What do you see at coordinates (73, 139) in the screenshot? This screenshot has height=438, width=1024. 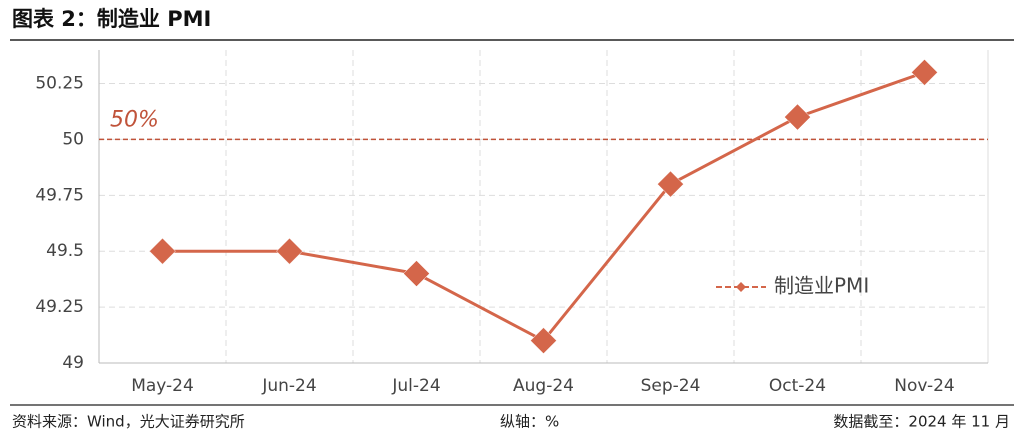 I see `y-tick-label: 50` at bounding box center [73, 139].